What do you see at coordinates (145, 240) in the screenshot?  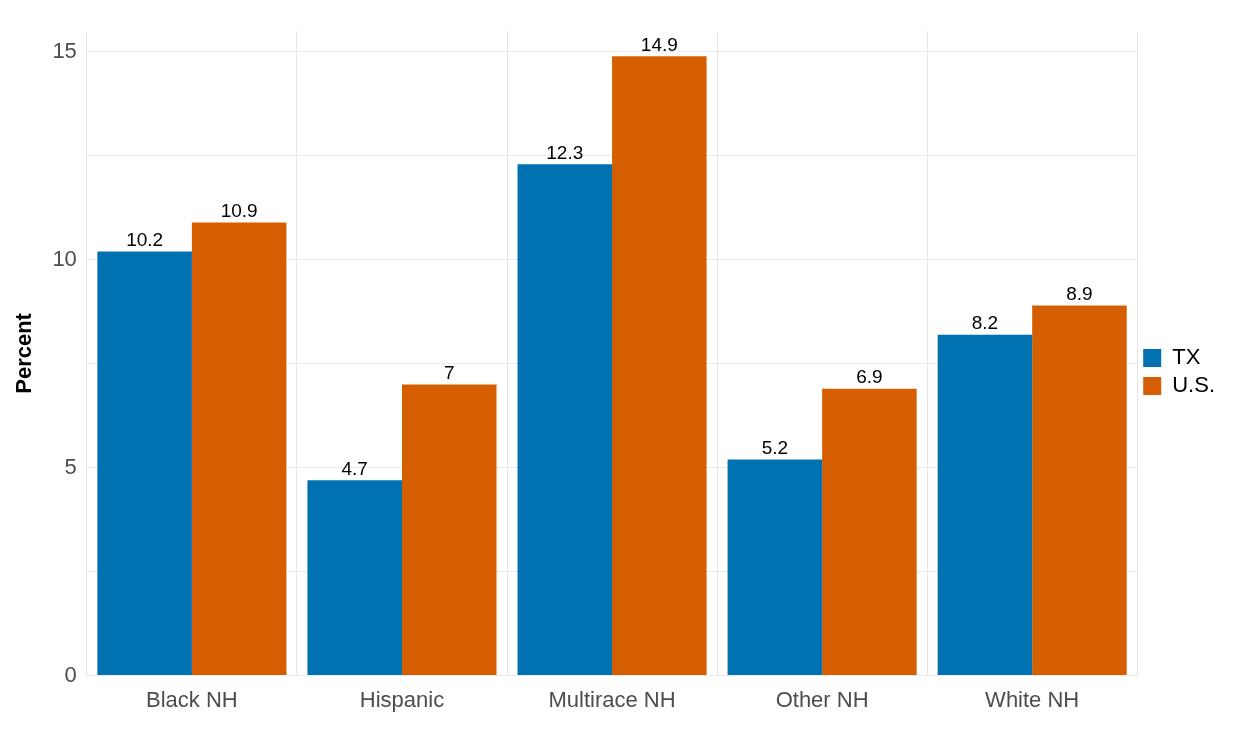 I see `data-label: 10.2` at bounding box center [145, 240].